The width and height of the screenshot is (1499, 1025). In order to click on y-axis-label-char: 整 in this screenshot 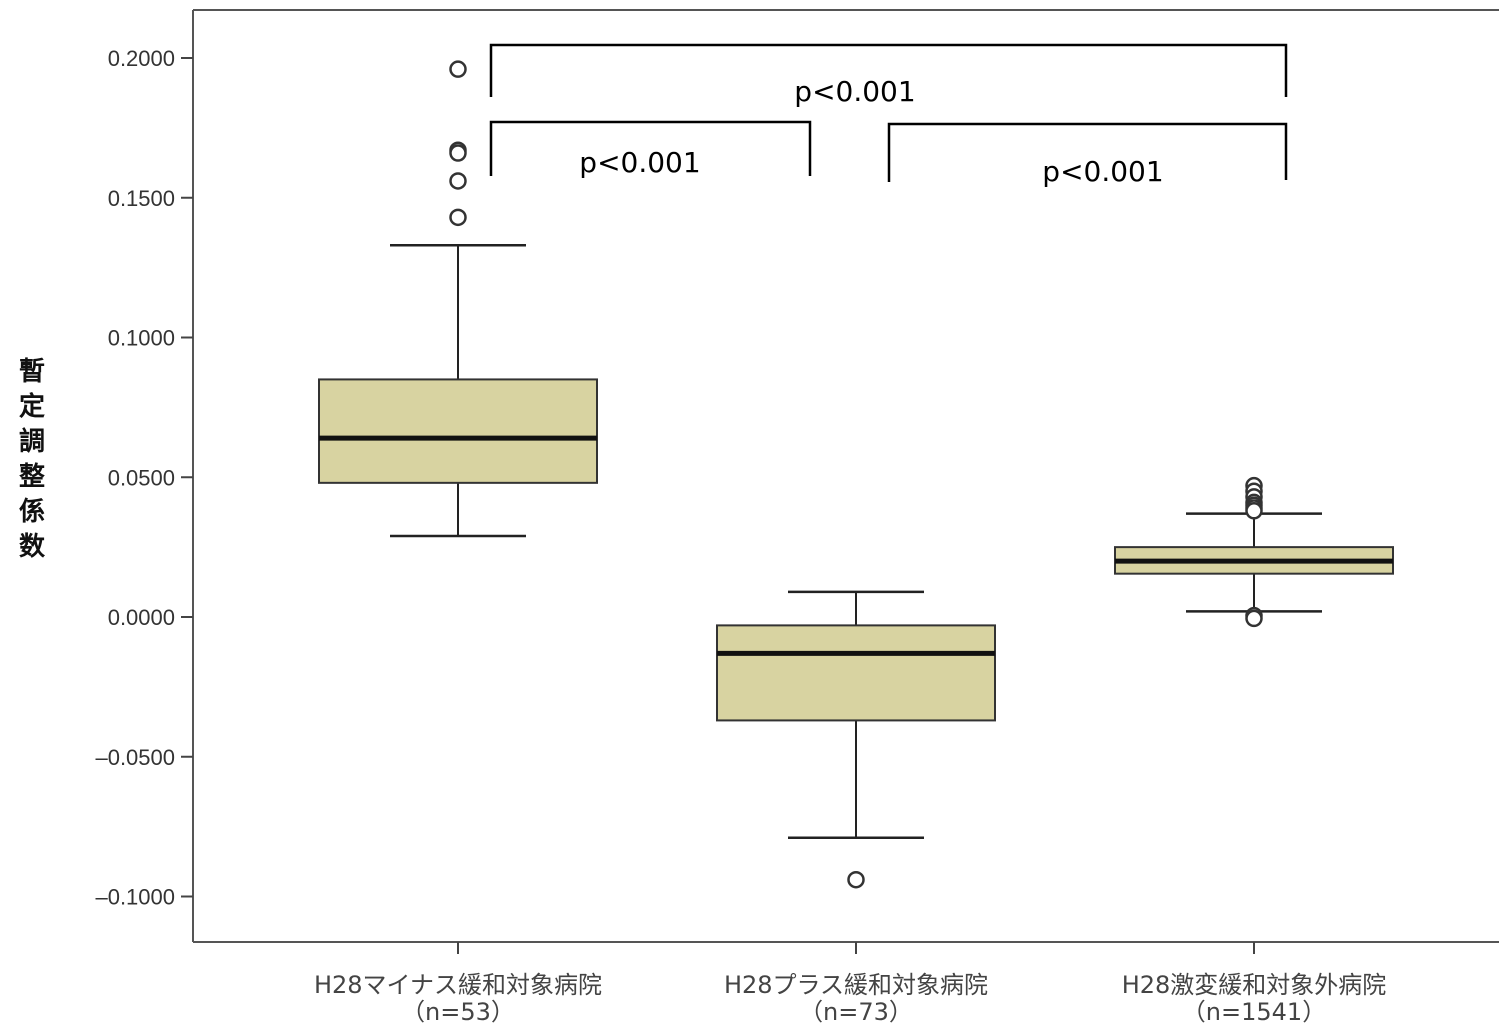, I will do `click(31, 477)`.